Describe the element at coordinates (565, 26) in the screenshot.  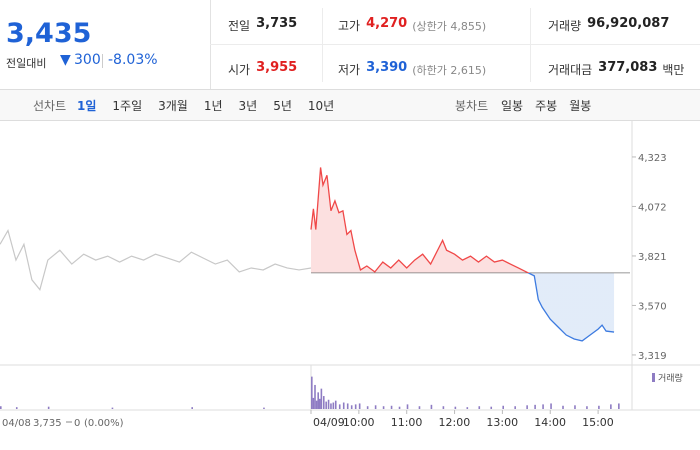
I see `stat-label: 거래량` at that location.